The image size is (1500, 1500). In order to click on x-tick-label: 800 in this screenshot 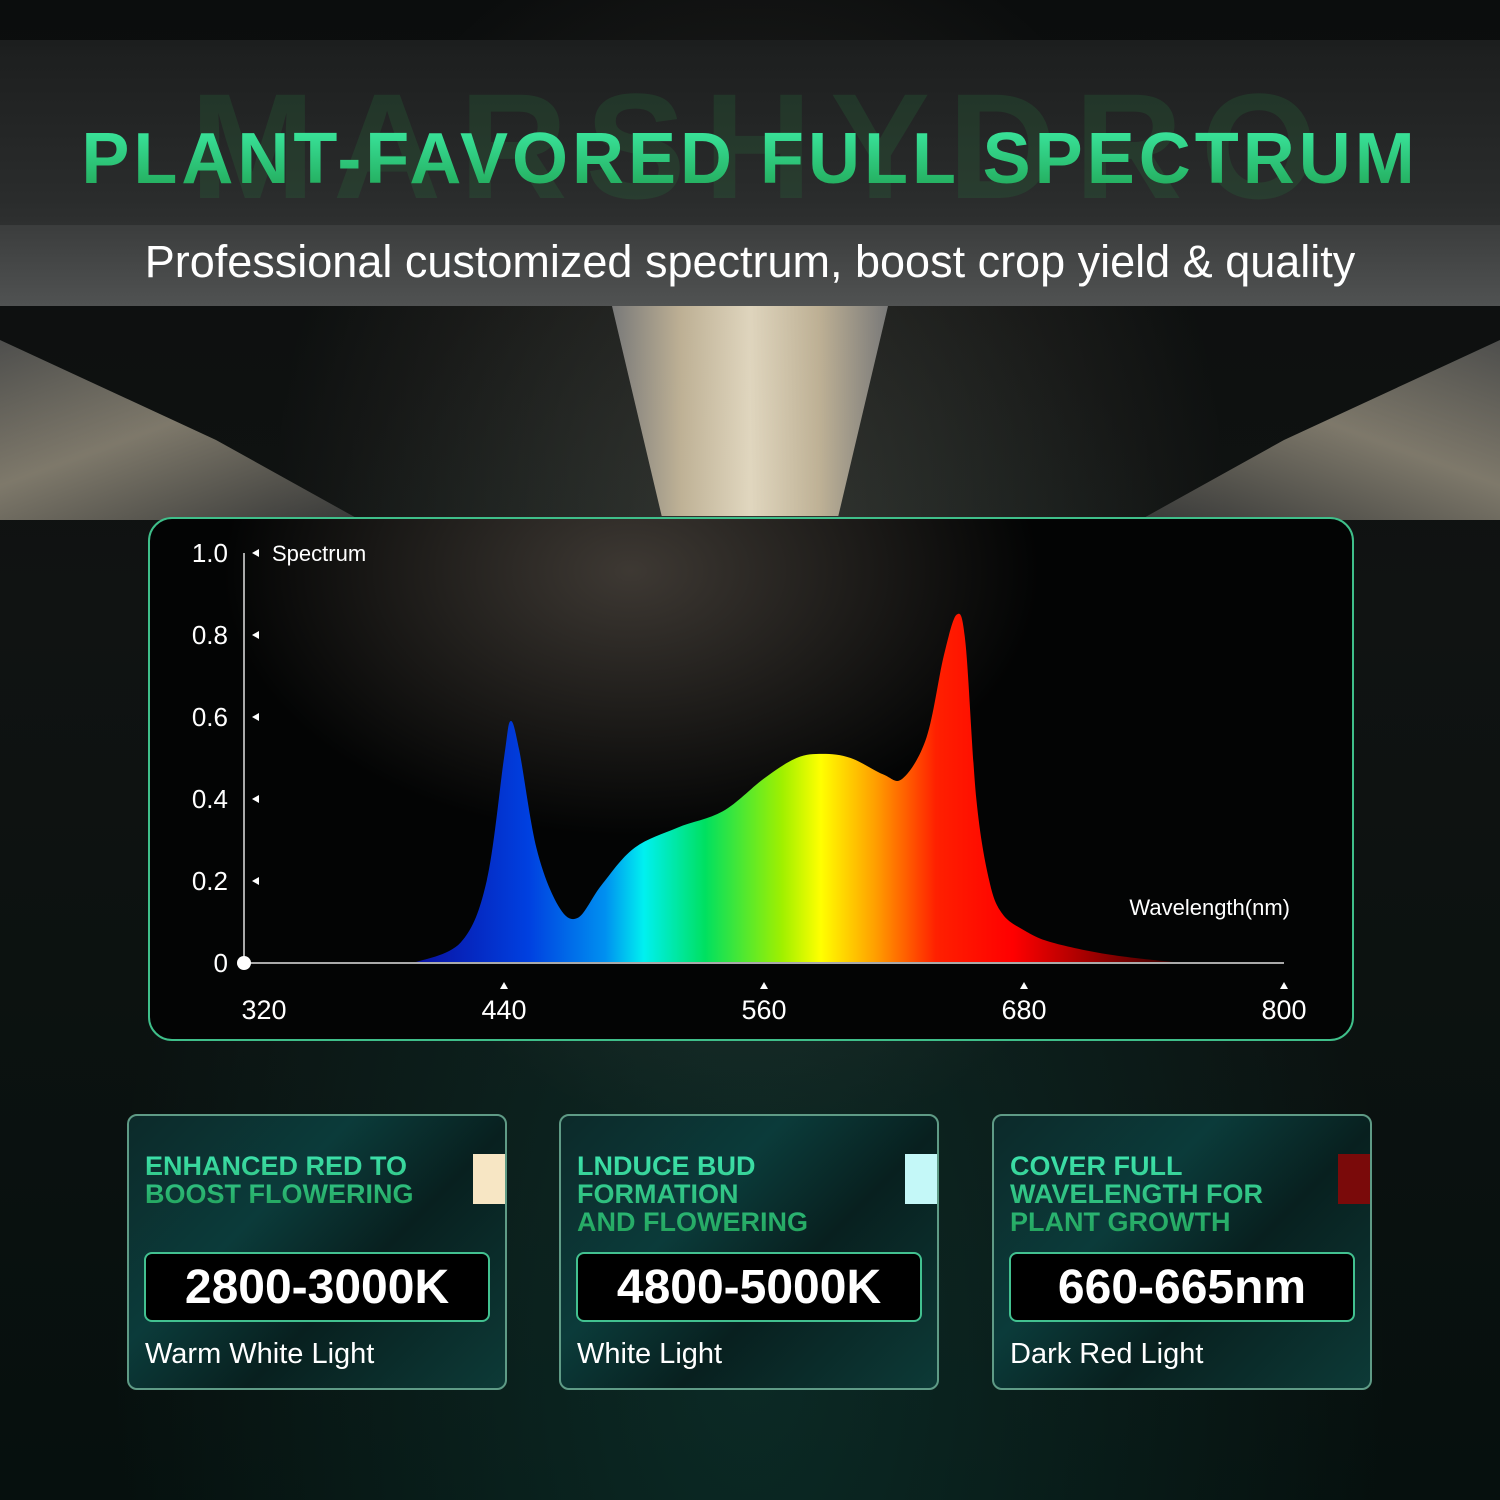, I will do `click(1283, 1010)`.